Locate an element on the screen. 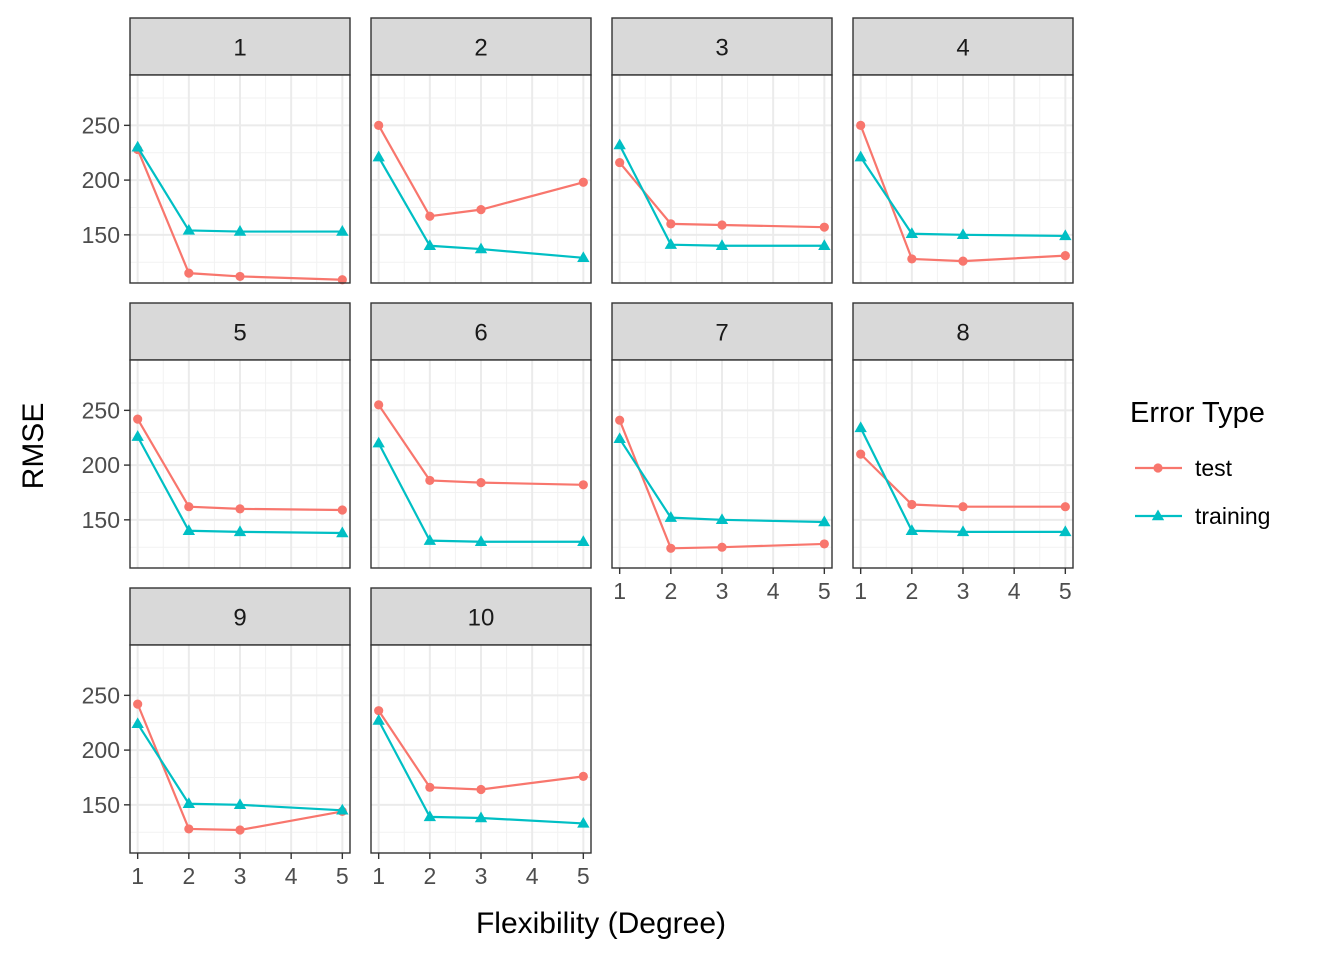 This screenshot has height=960, width=1344. legend-label: training is located at coordinates (1232, 516).